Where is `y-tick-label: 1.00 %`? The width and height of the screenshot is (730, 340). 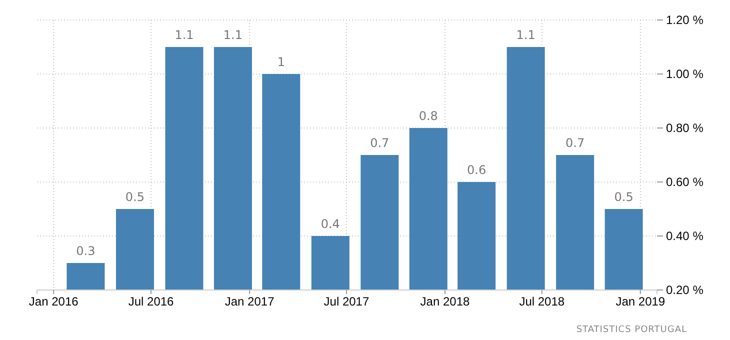 y-tick-label: 1.00 % is located at coordinates (685, 73).